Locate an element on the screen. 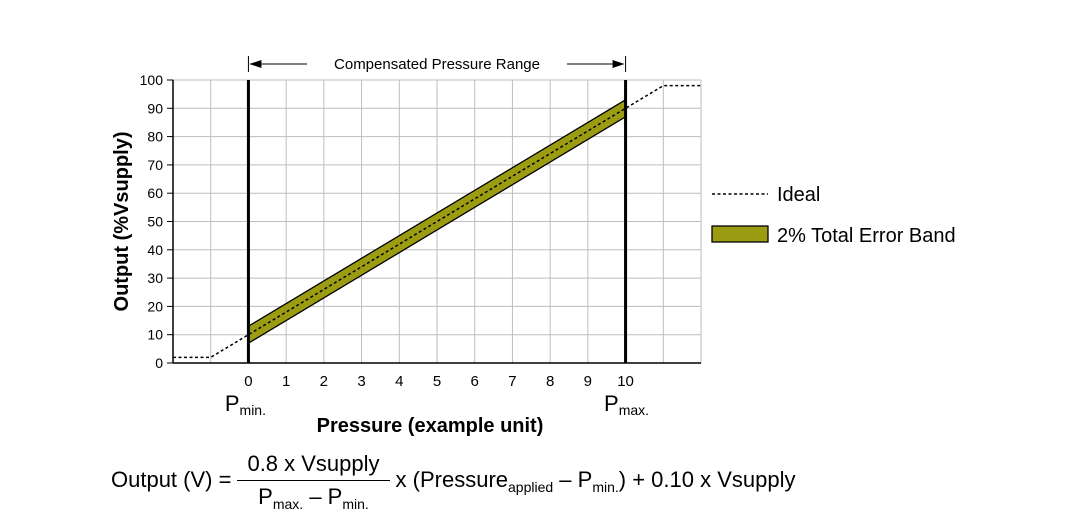  rhs-end: ) + 0.10 x Vsupply is located at coordinates (707, 479).